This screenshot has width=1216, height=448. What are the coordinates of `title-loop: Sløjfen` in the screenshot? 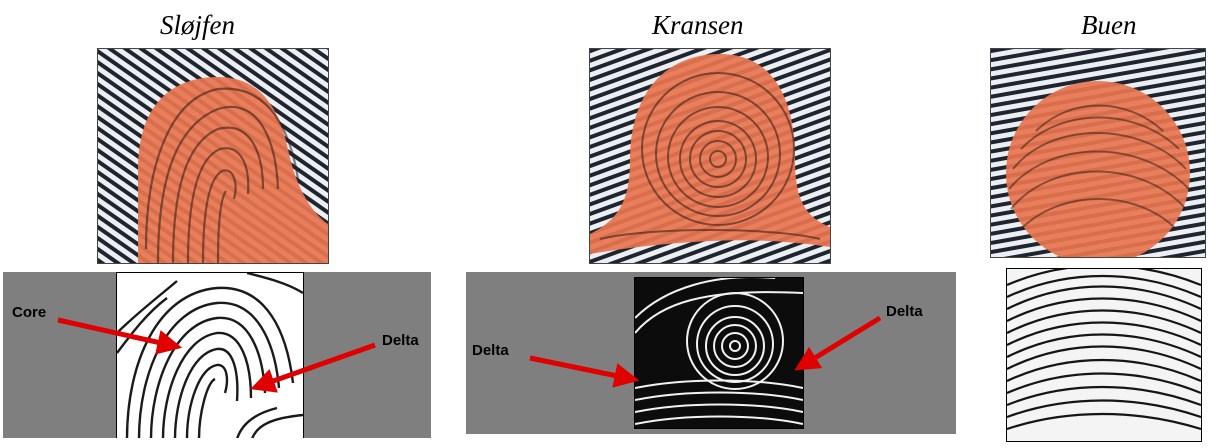 It's located at (197, 25).